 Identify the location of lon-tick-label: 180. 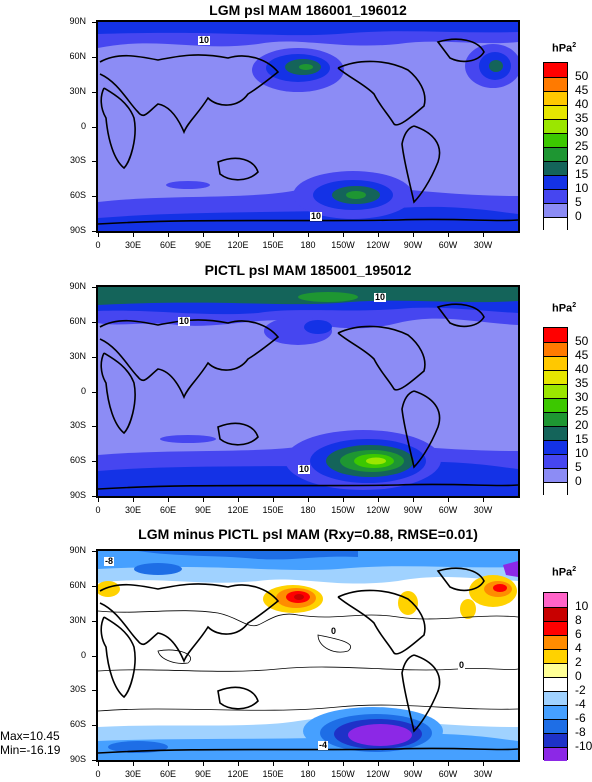
(308, 245).